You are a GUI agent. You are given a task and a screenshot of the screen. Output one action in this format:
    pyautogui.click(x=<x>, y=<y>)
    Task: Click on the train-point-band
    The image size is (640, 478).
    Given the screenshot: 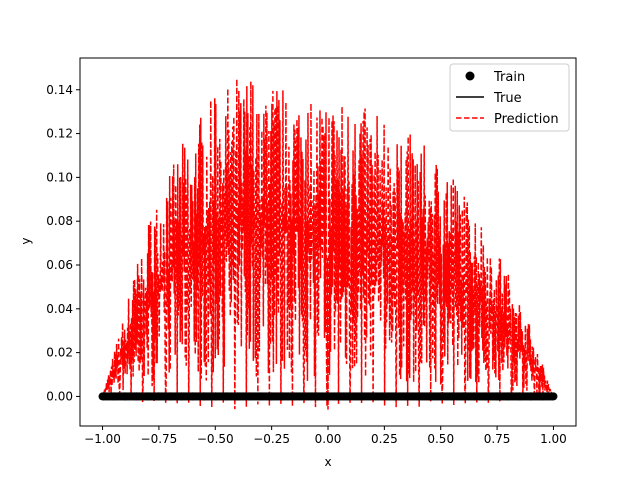 What is the action you would take?
    pyautogui.click(x=328, y=396)
    